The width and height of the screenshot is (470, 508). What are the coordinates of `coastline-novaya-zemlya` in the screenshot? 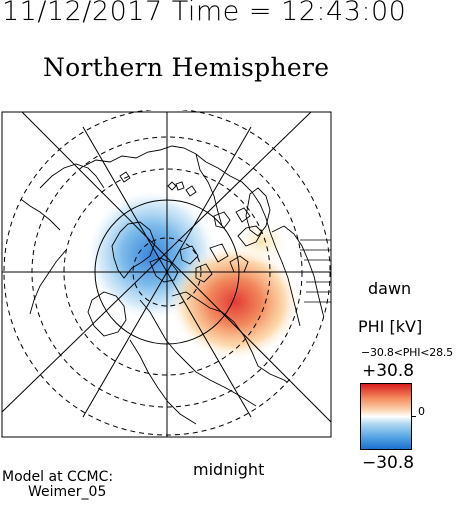 It's located at (250, 236).